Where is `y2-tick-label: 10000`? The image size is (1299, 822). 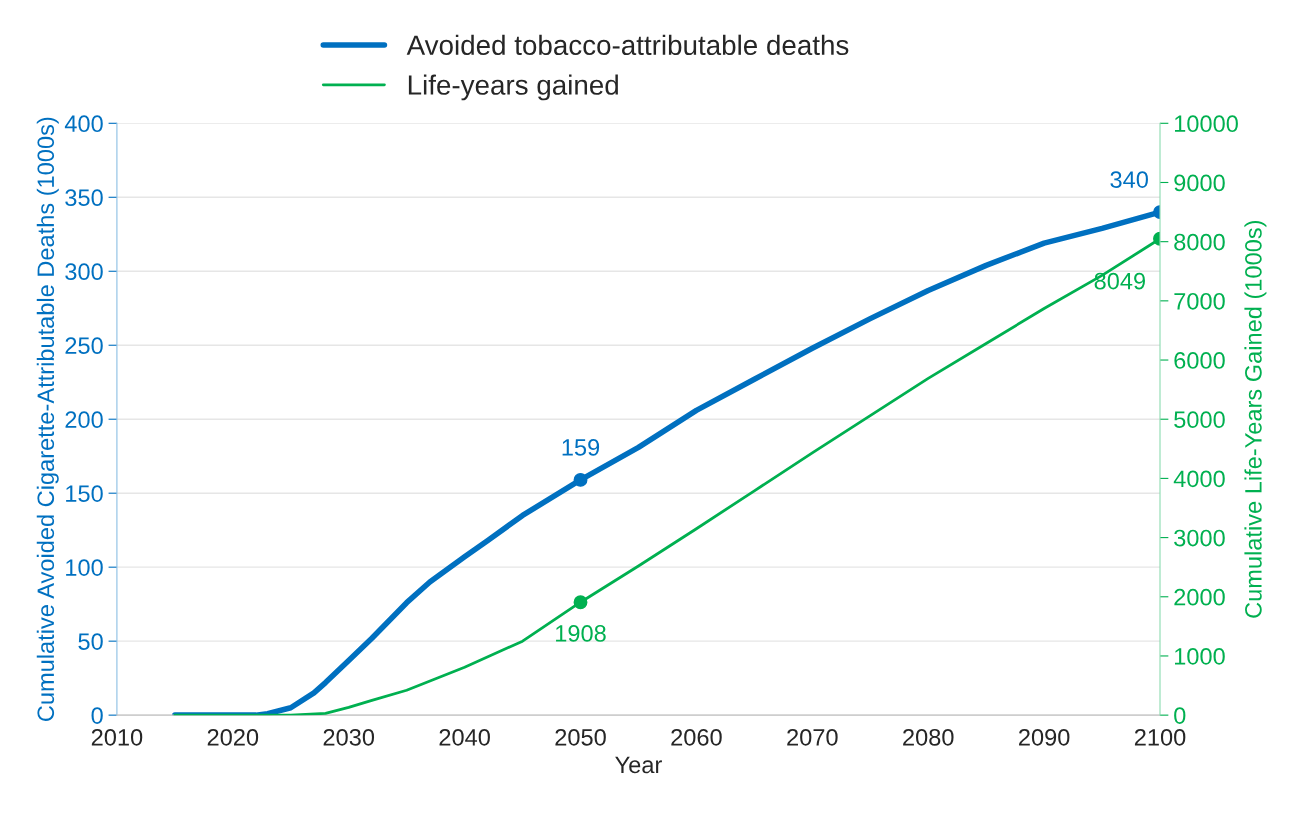 y2-tick-label: 10000 is located at coordinates (1206, 124).